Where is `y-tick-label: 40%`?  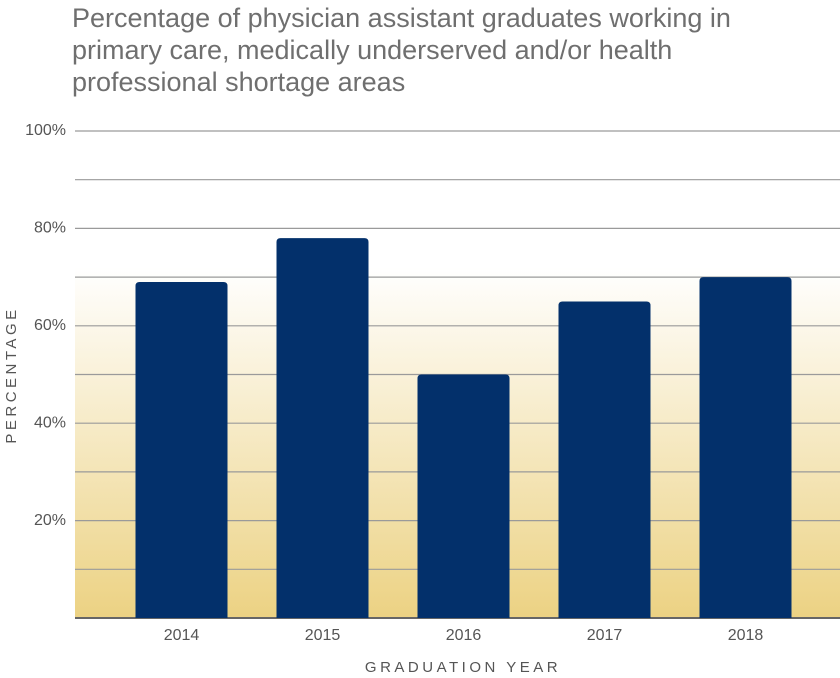 y-tick-label: 40% is located at coordinates (50, 422).